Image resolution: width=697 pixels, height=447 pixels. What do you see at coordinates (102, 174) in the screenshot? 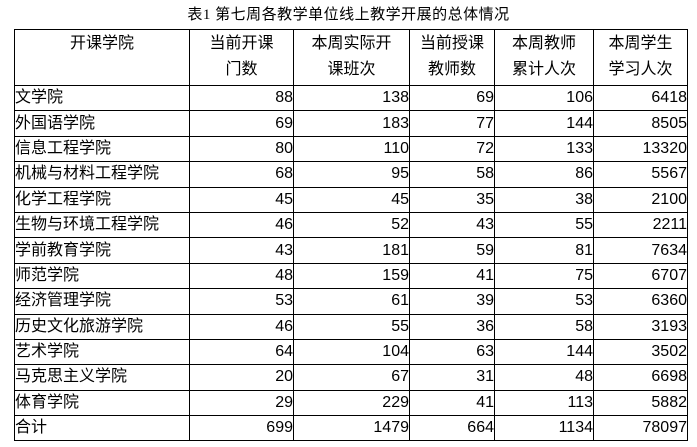
I see `college-name-cell: 机械与材料工程学院` at bounding box center [102, 174].